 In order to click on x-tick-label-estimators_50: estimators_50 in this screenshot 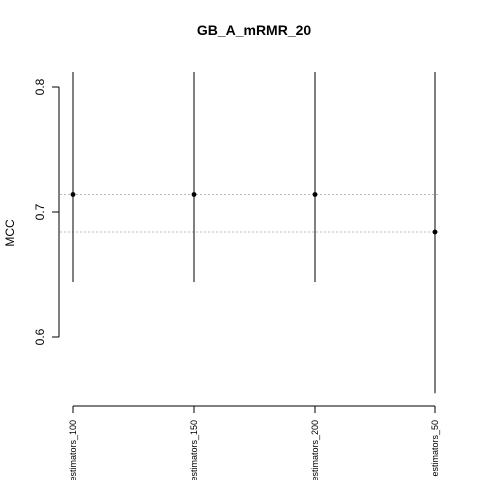, I will do `click(435, 448)`.